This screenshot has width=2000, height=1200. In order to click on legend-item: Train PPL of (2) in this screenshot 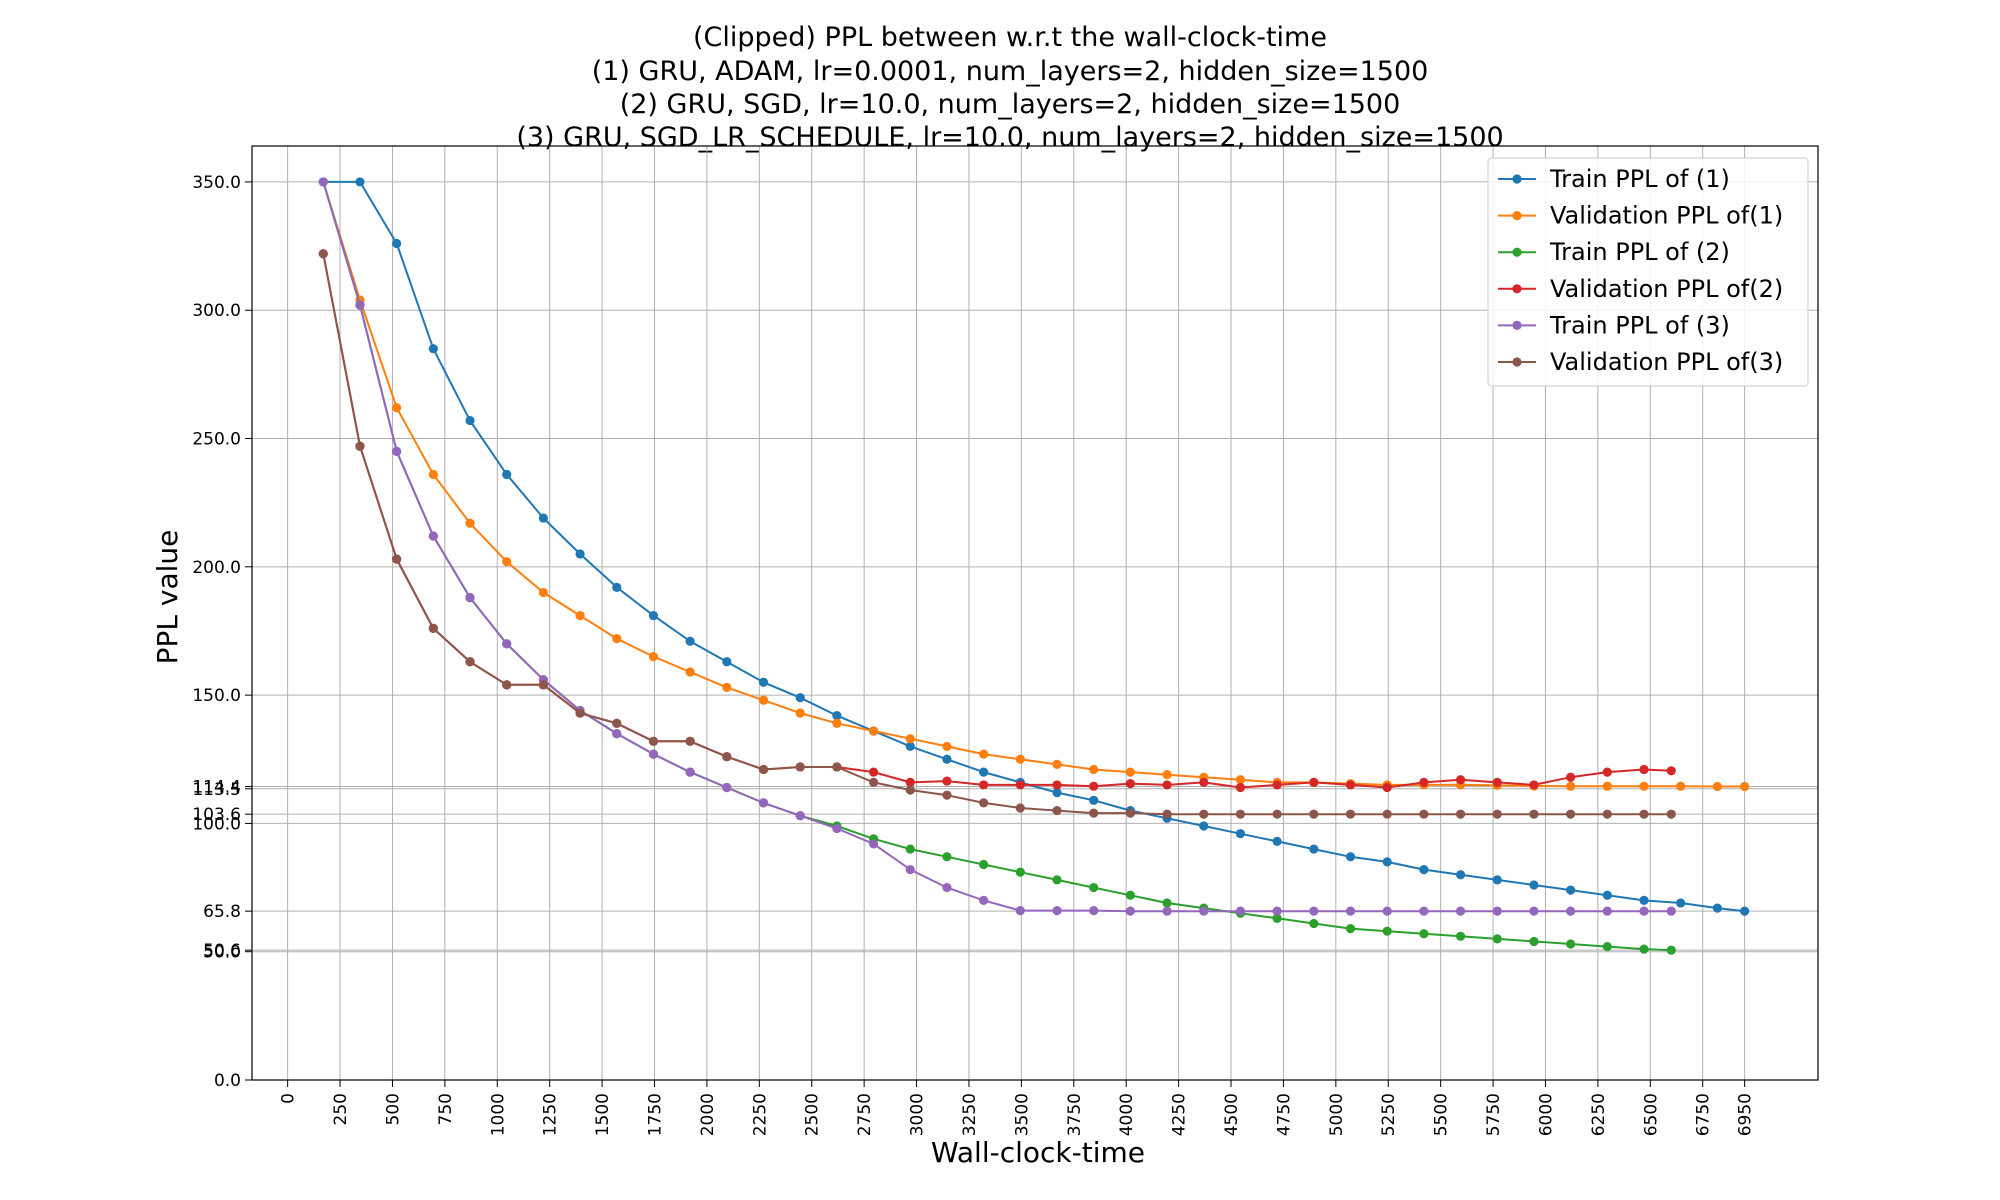, I will do `click(1614, 252)`.